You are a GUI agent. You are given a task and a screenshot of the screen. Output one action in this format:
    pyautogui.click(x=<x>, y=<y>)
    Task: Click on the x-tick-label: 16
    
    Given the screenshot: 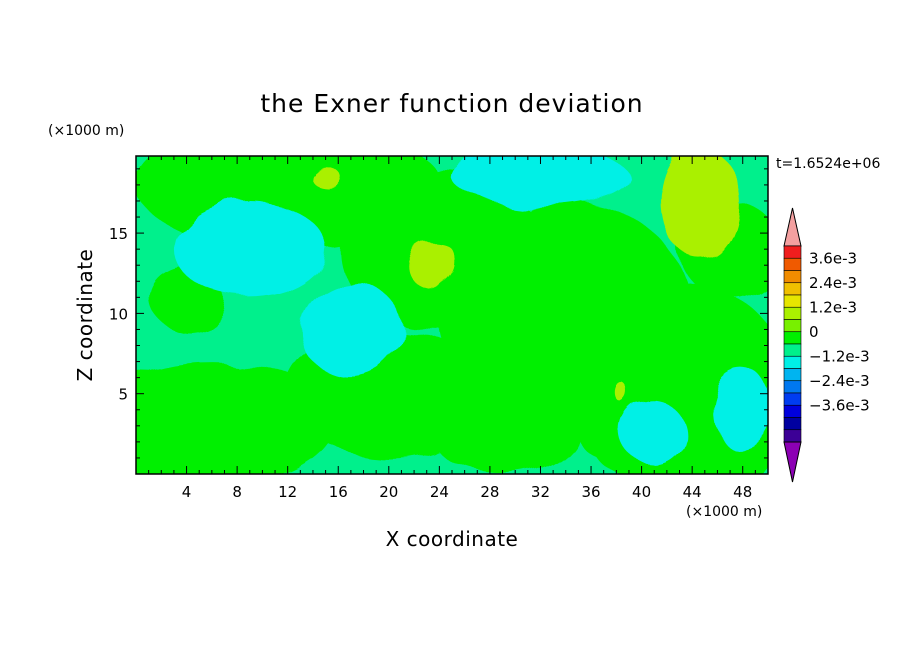 What is the action you would take?
    pyautogui.click(x=338, y=492)
    